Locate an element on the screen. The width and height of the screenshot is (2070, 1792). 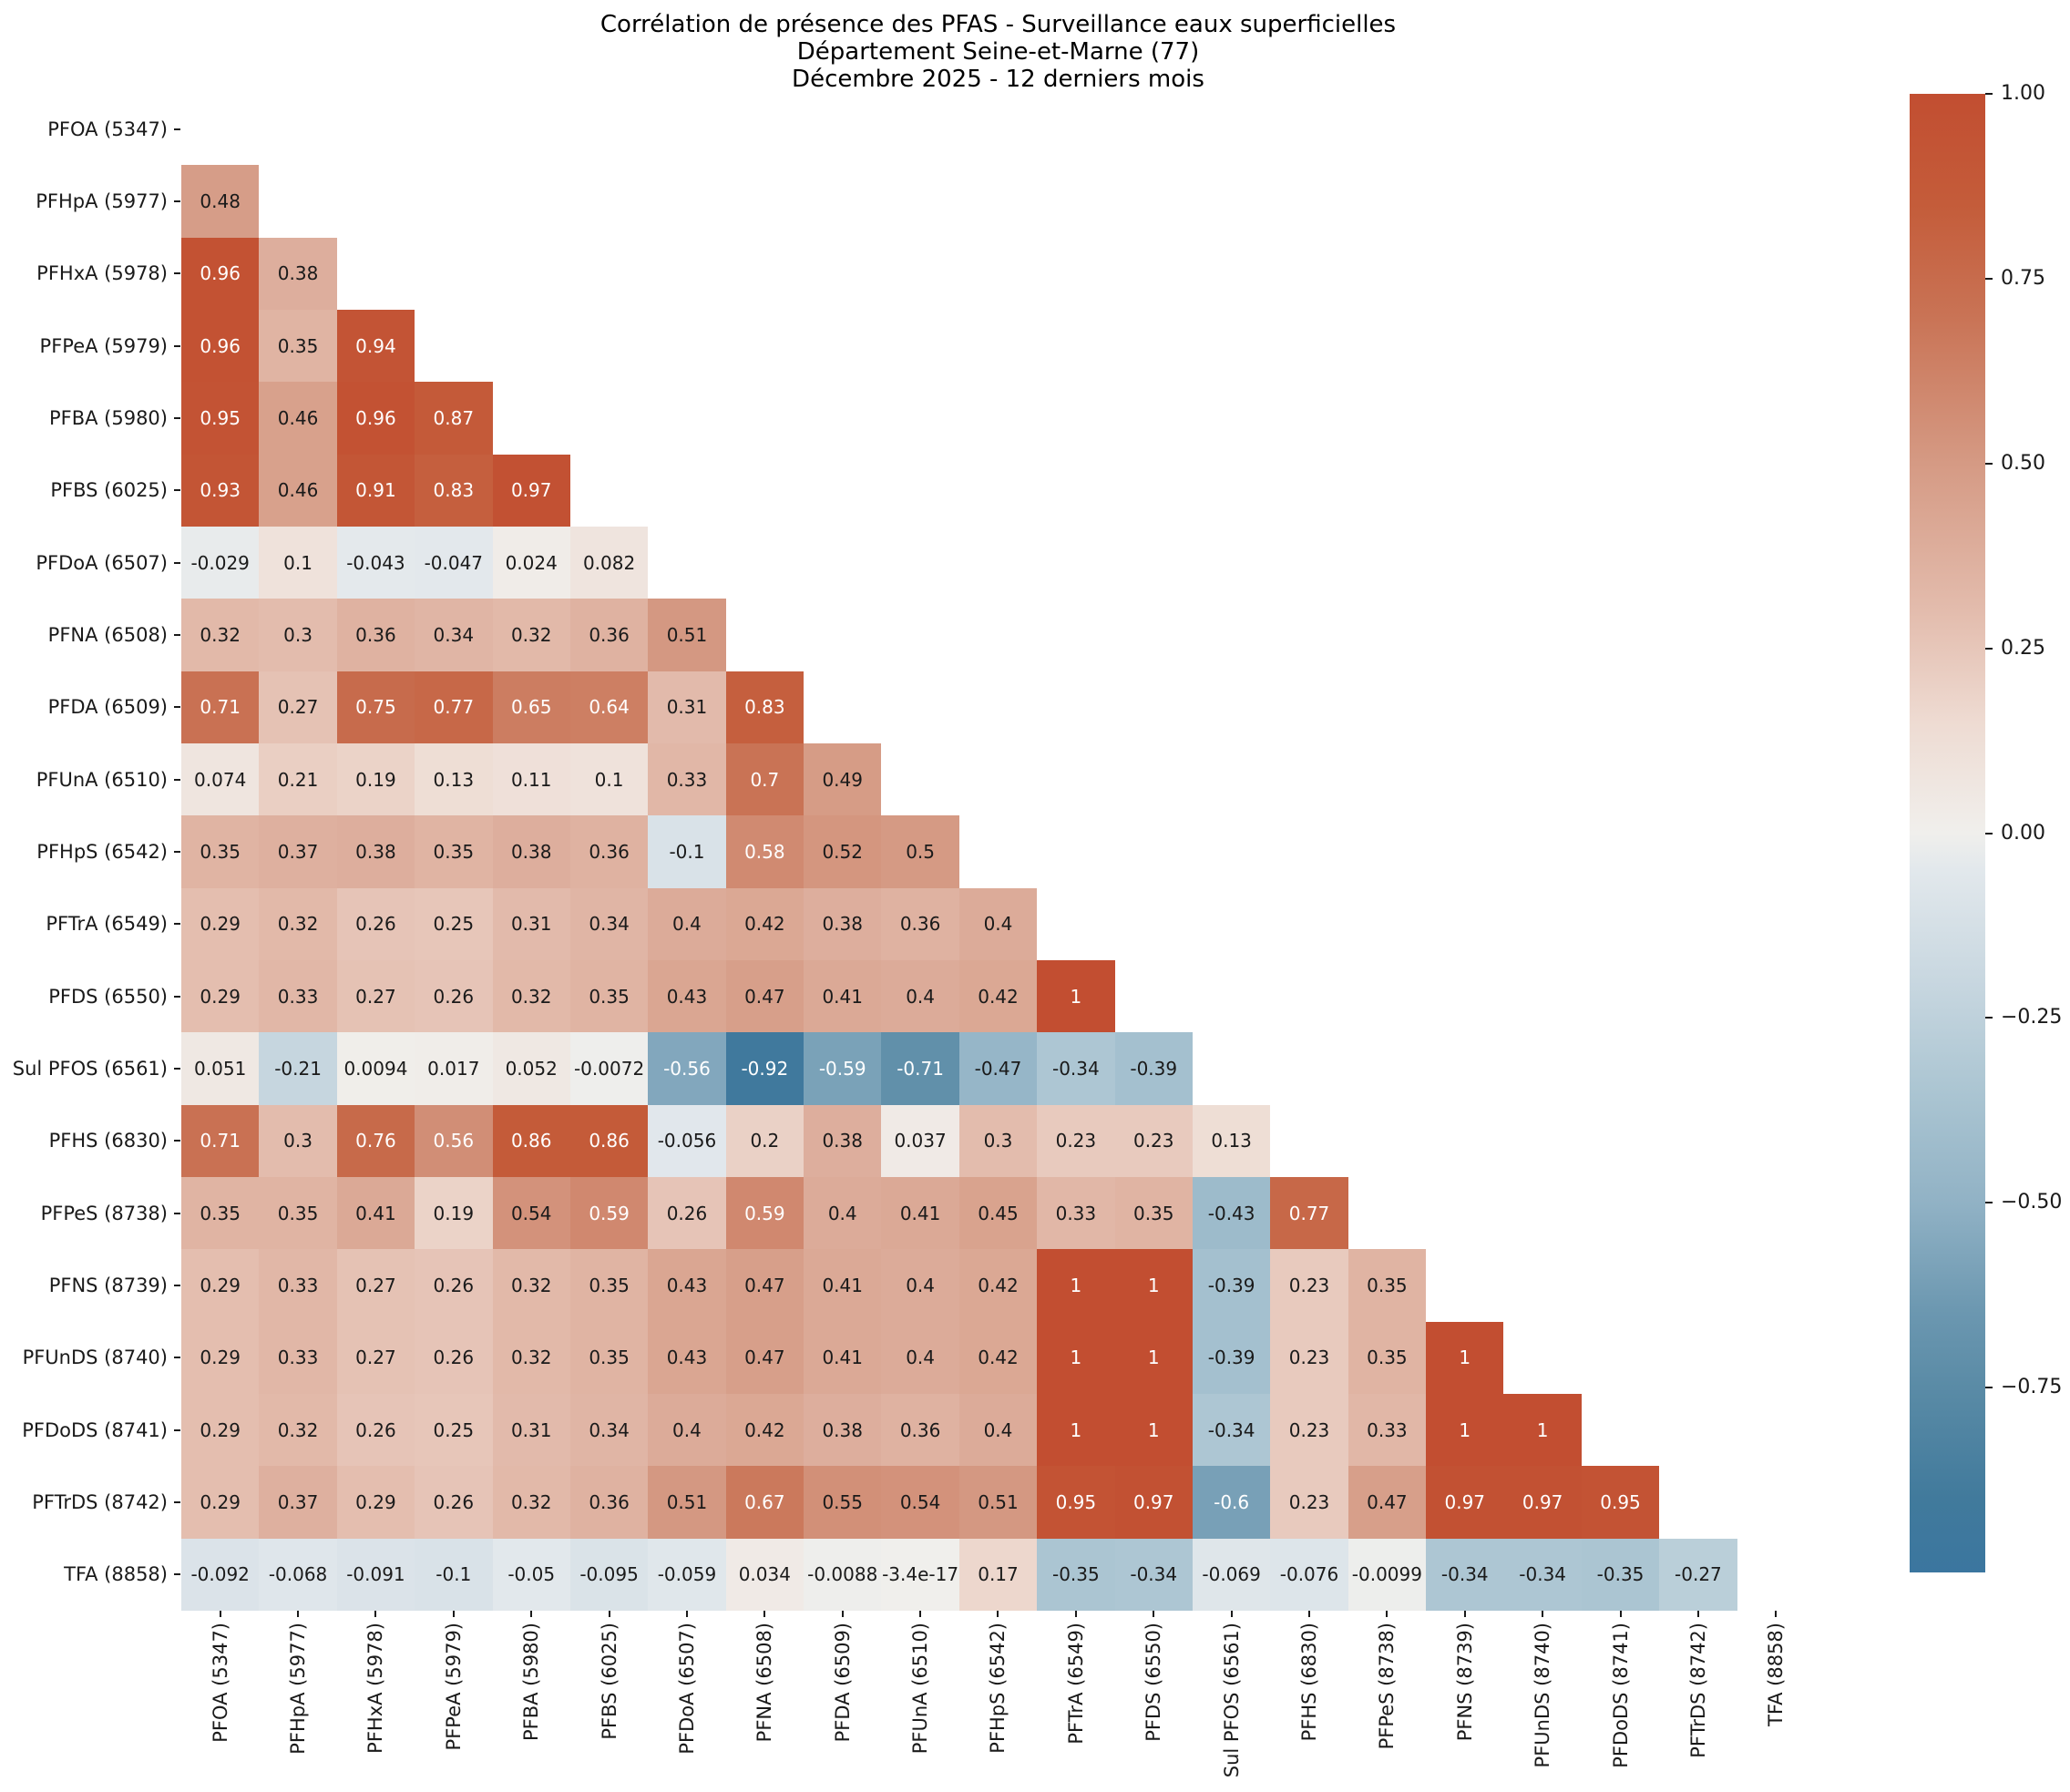
heatmap-cell: 0.11 is located at coordinates (531, 779).